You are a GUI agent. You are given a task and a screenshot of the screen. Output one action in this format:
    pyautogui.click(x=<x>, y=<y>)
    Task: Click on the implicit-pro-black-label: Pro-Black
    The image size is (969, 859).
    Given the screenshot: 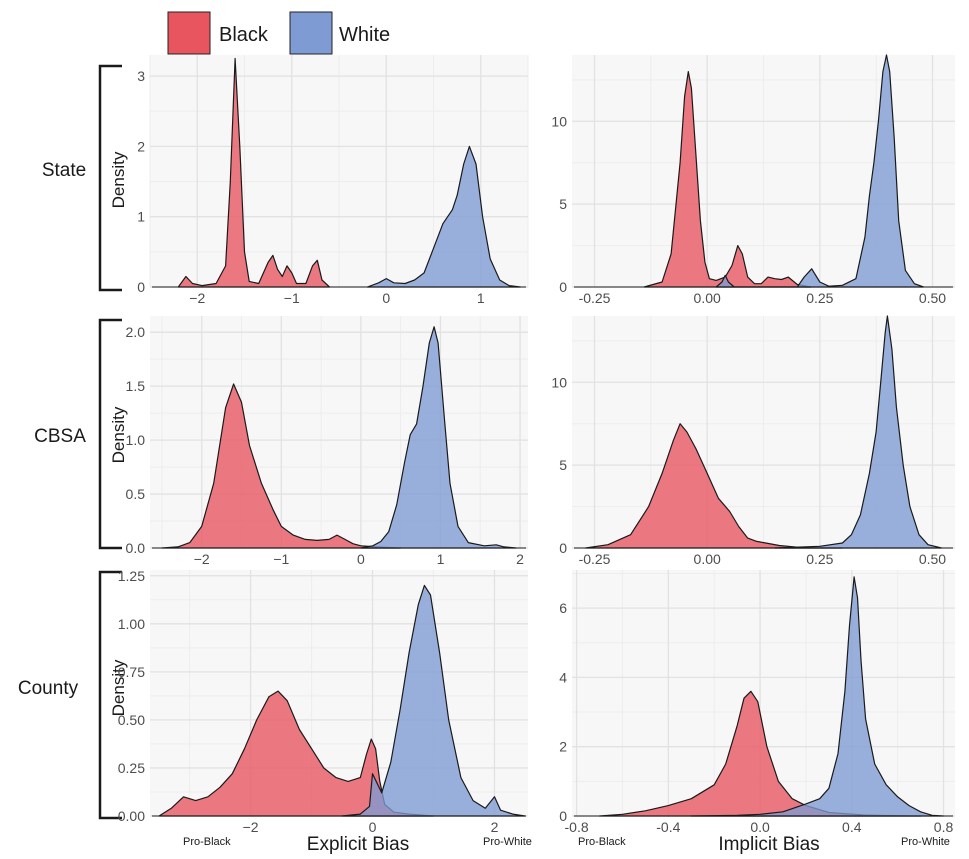 What is the action you would take?
    pyautogui.click(x=602, y=842)
    